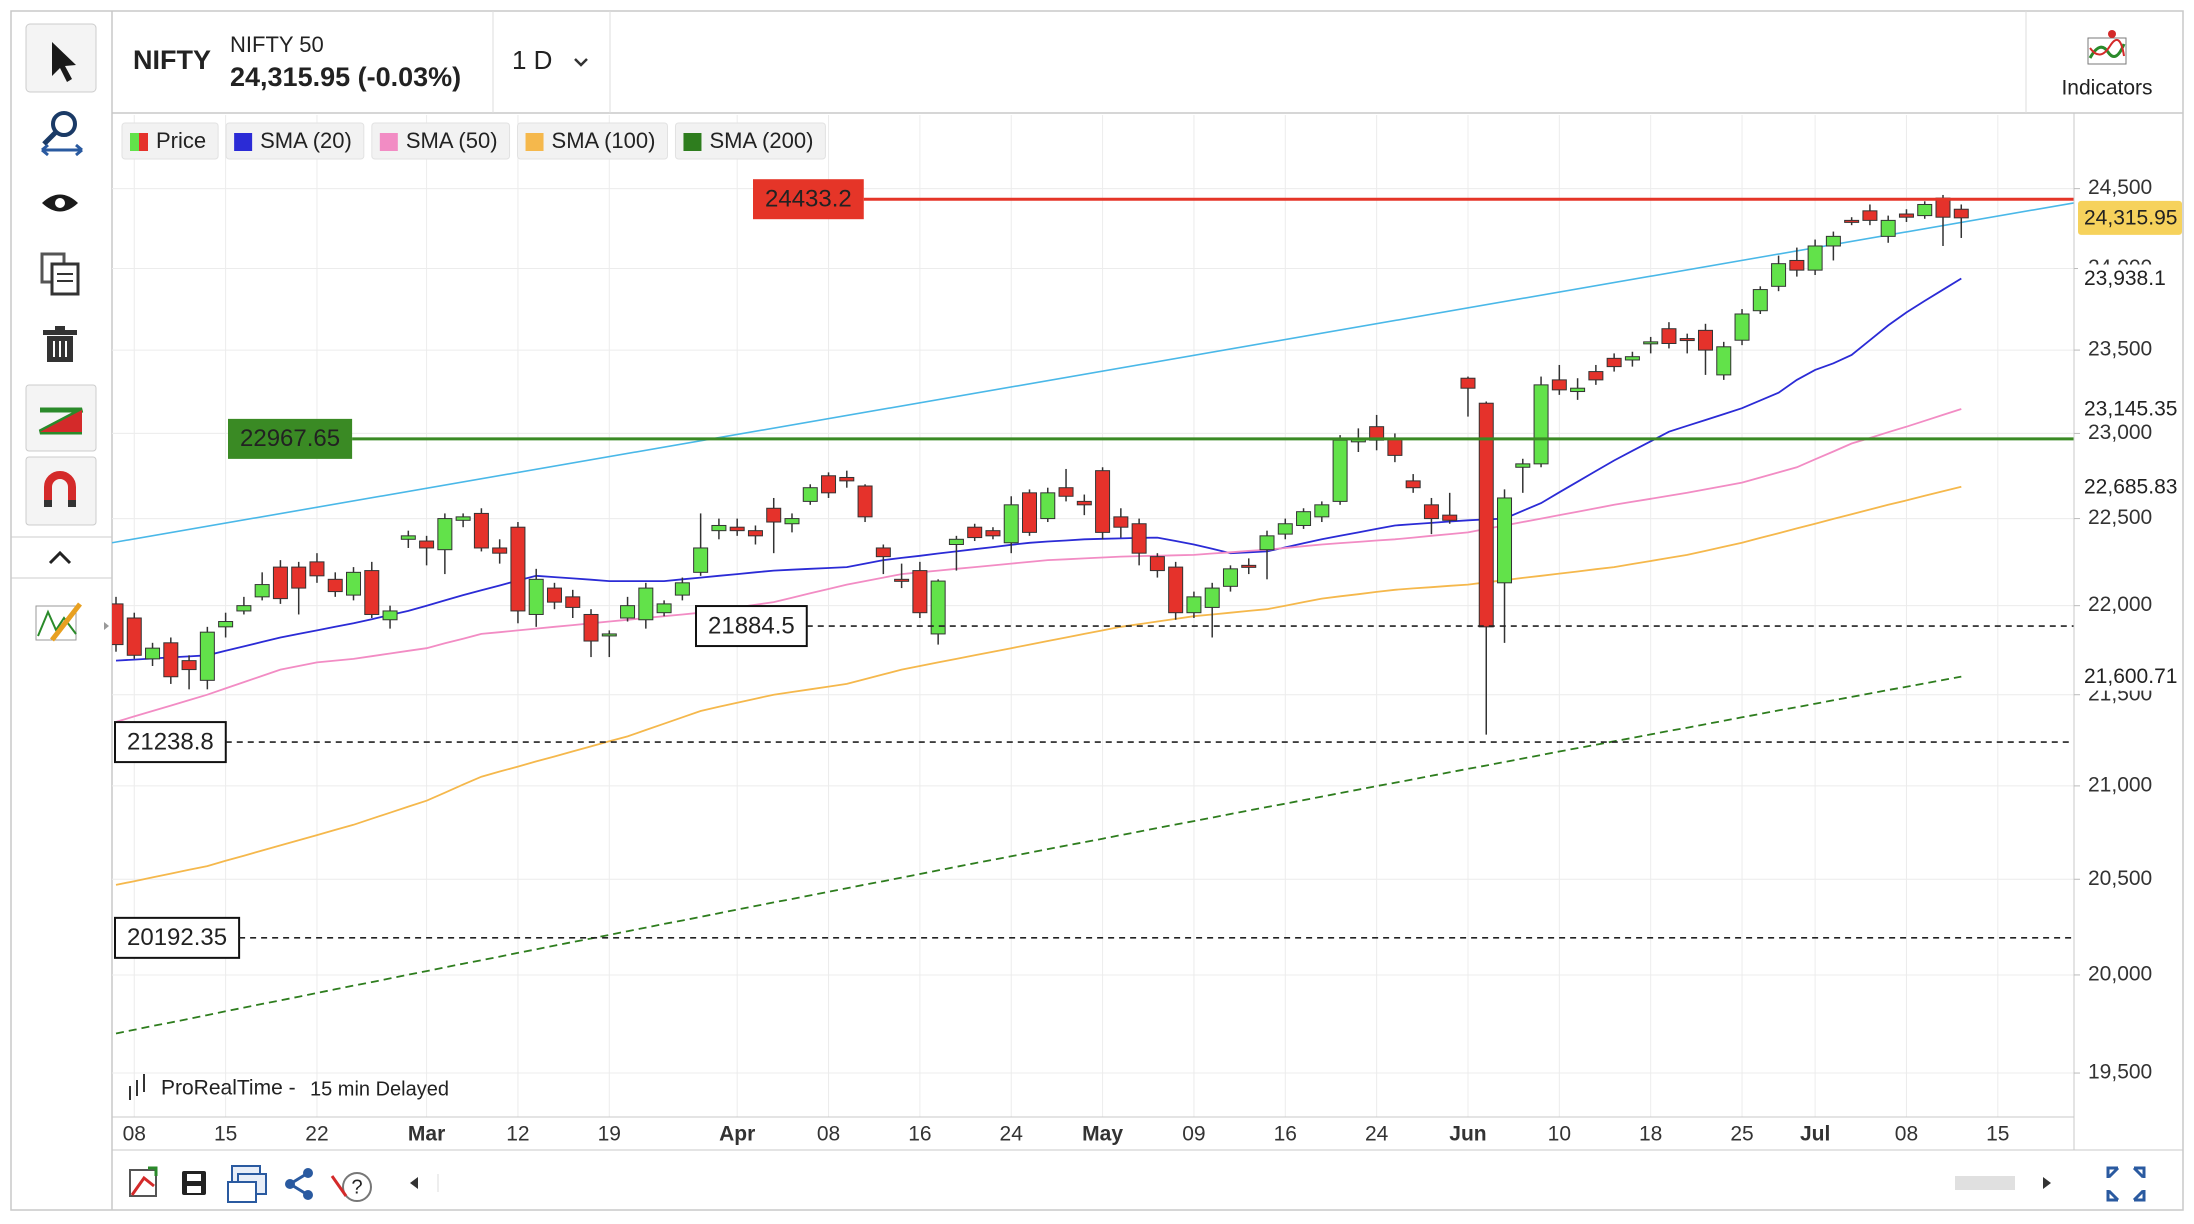 The height and width of the screenshot is (1224, 2194). I want to click on legend-item: SMA (100), so click(592, 141).